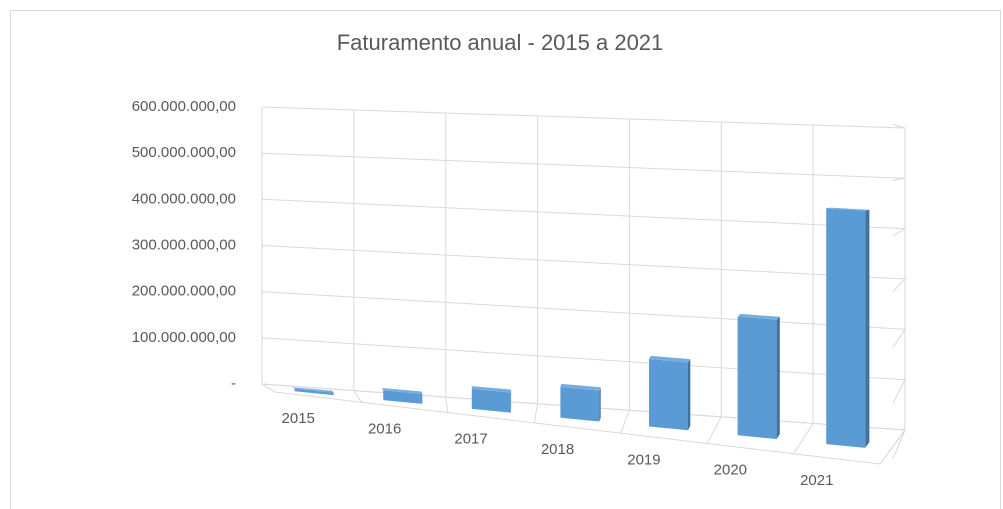 The width and height of the screenshot is (1003, 509). What do you see at coordinates (816, 480) in the screenshot?
I see `x-tick-label: 2021` at bounding box center [816, 480].